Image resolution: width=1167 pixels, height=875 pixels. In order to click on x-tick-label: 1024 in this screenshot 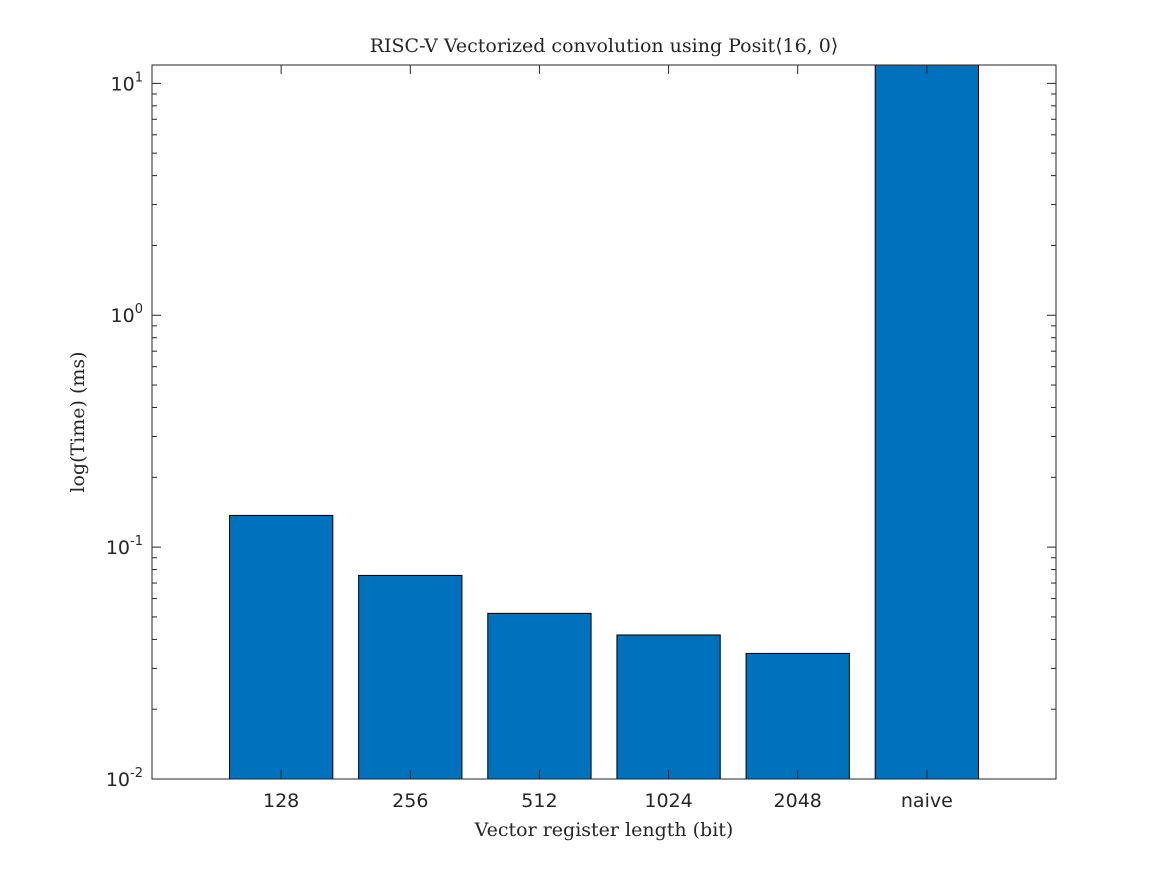, I will do `click(668, 801)`.